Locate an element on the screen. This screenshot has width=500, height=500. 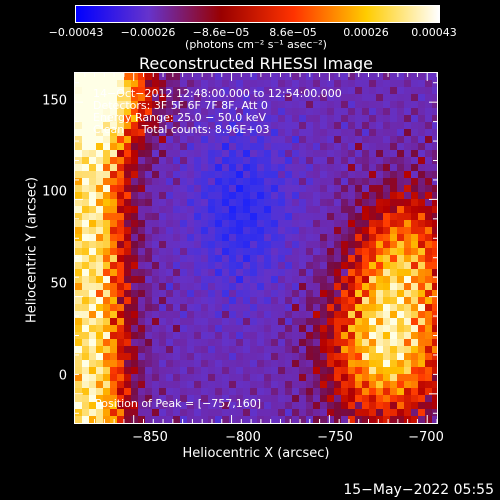
colorbar-unit-label: (photons cm⁻² s⁻¹ asec⁻²) is located at coordinates (256, 44).